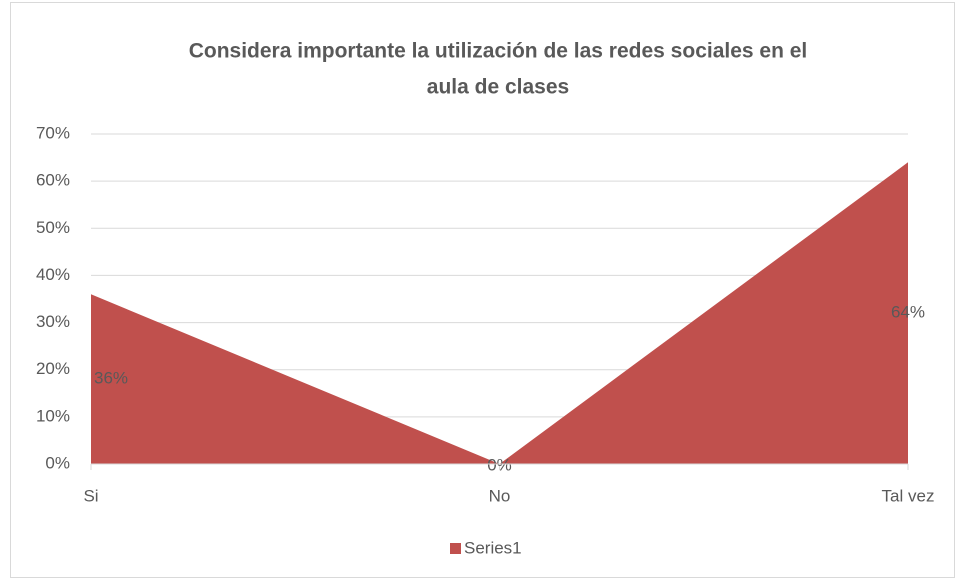 The height and width of the screenshot is (579, 956). I want to click on y-tick-label: 10%, so click(53, 415).